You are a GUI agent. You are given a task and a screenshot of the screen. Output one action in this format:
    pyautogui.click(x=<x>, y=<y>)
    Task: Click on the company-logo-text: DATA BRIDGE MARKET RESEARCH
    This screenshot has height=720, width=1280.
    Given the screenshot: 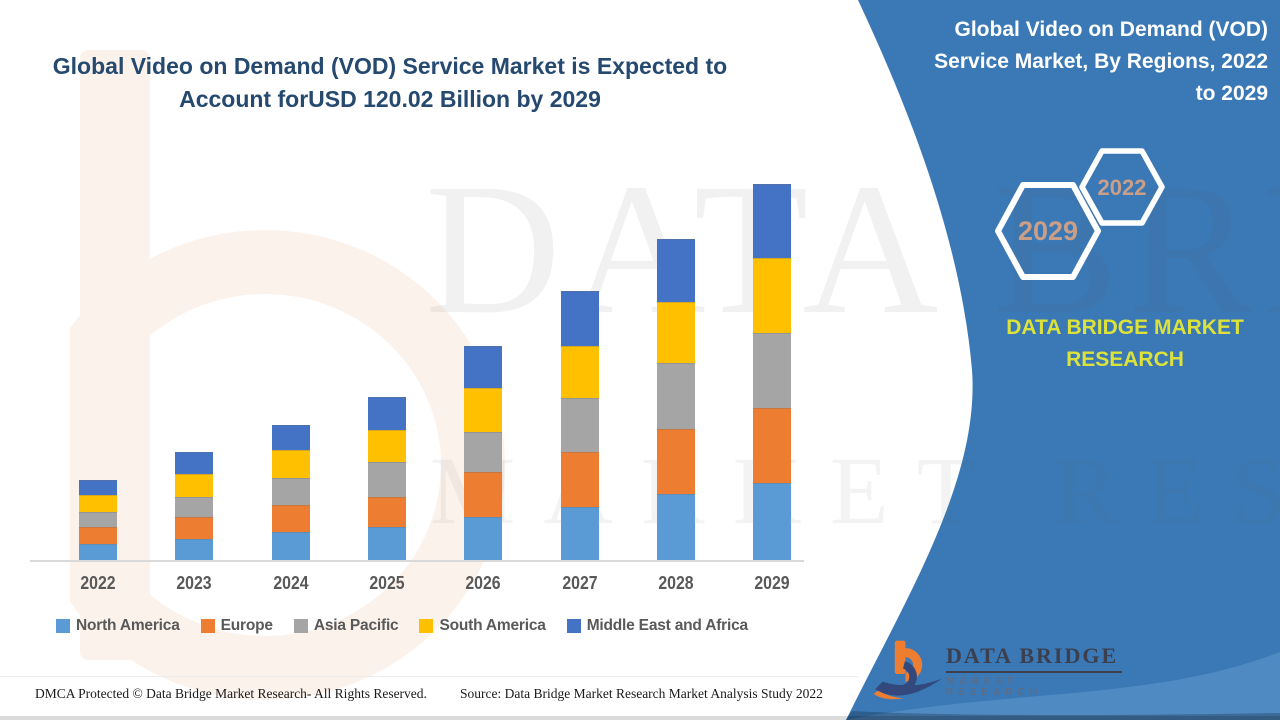 What is the action you would take?
    pyautogui.click(x=1034, y=670)
    